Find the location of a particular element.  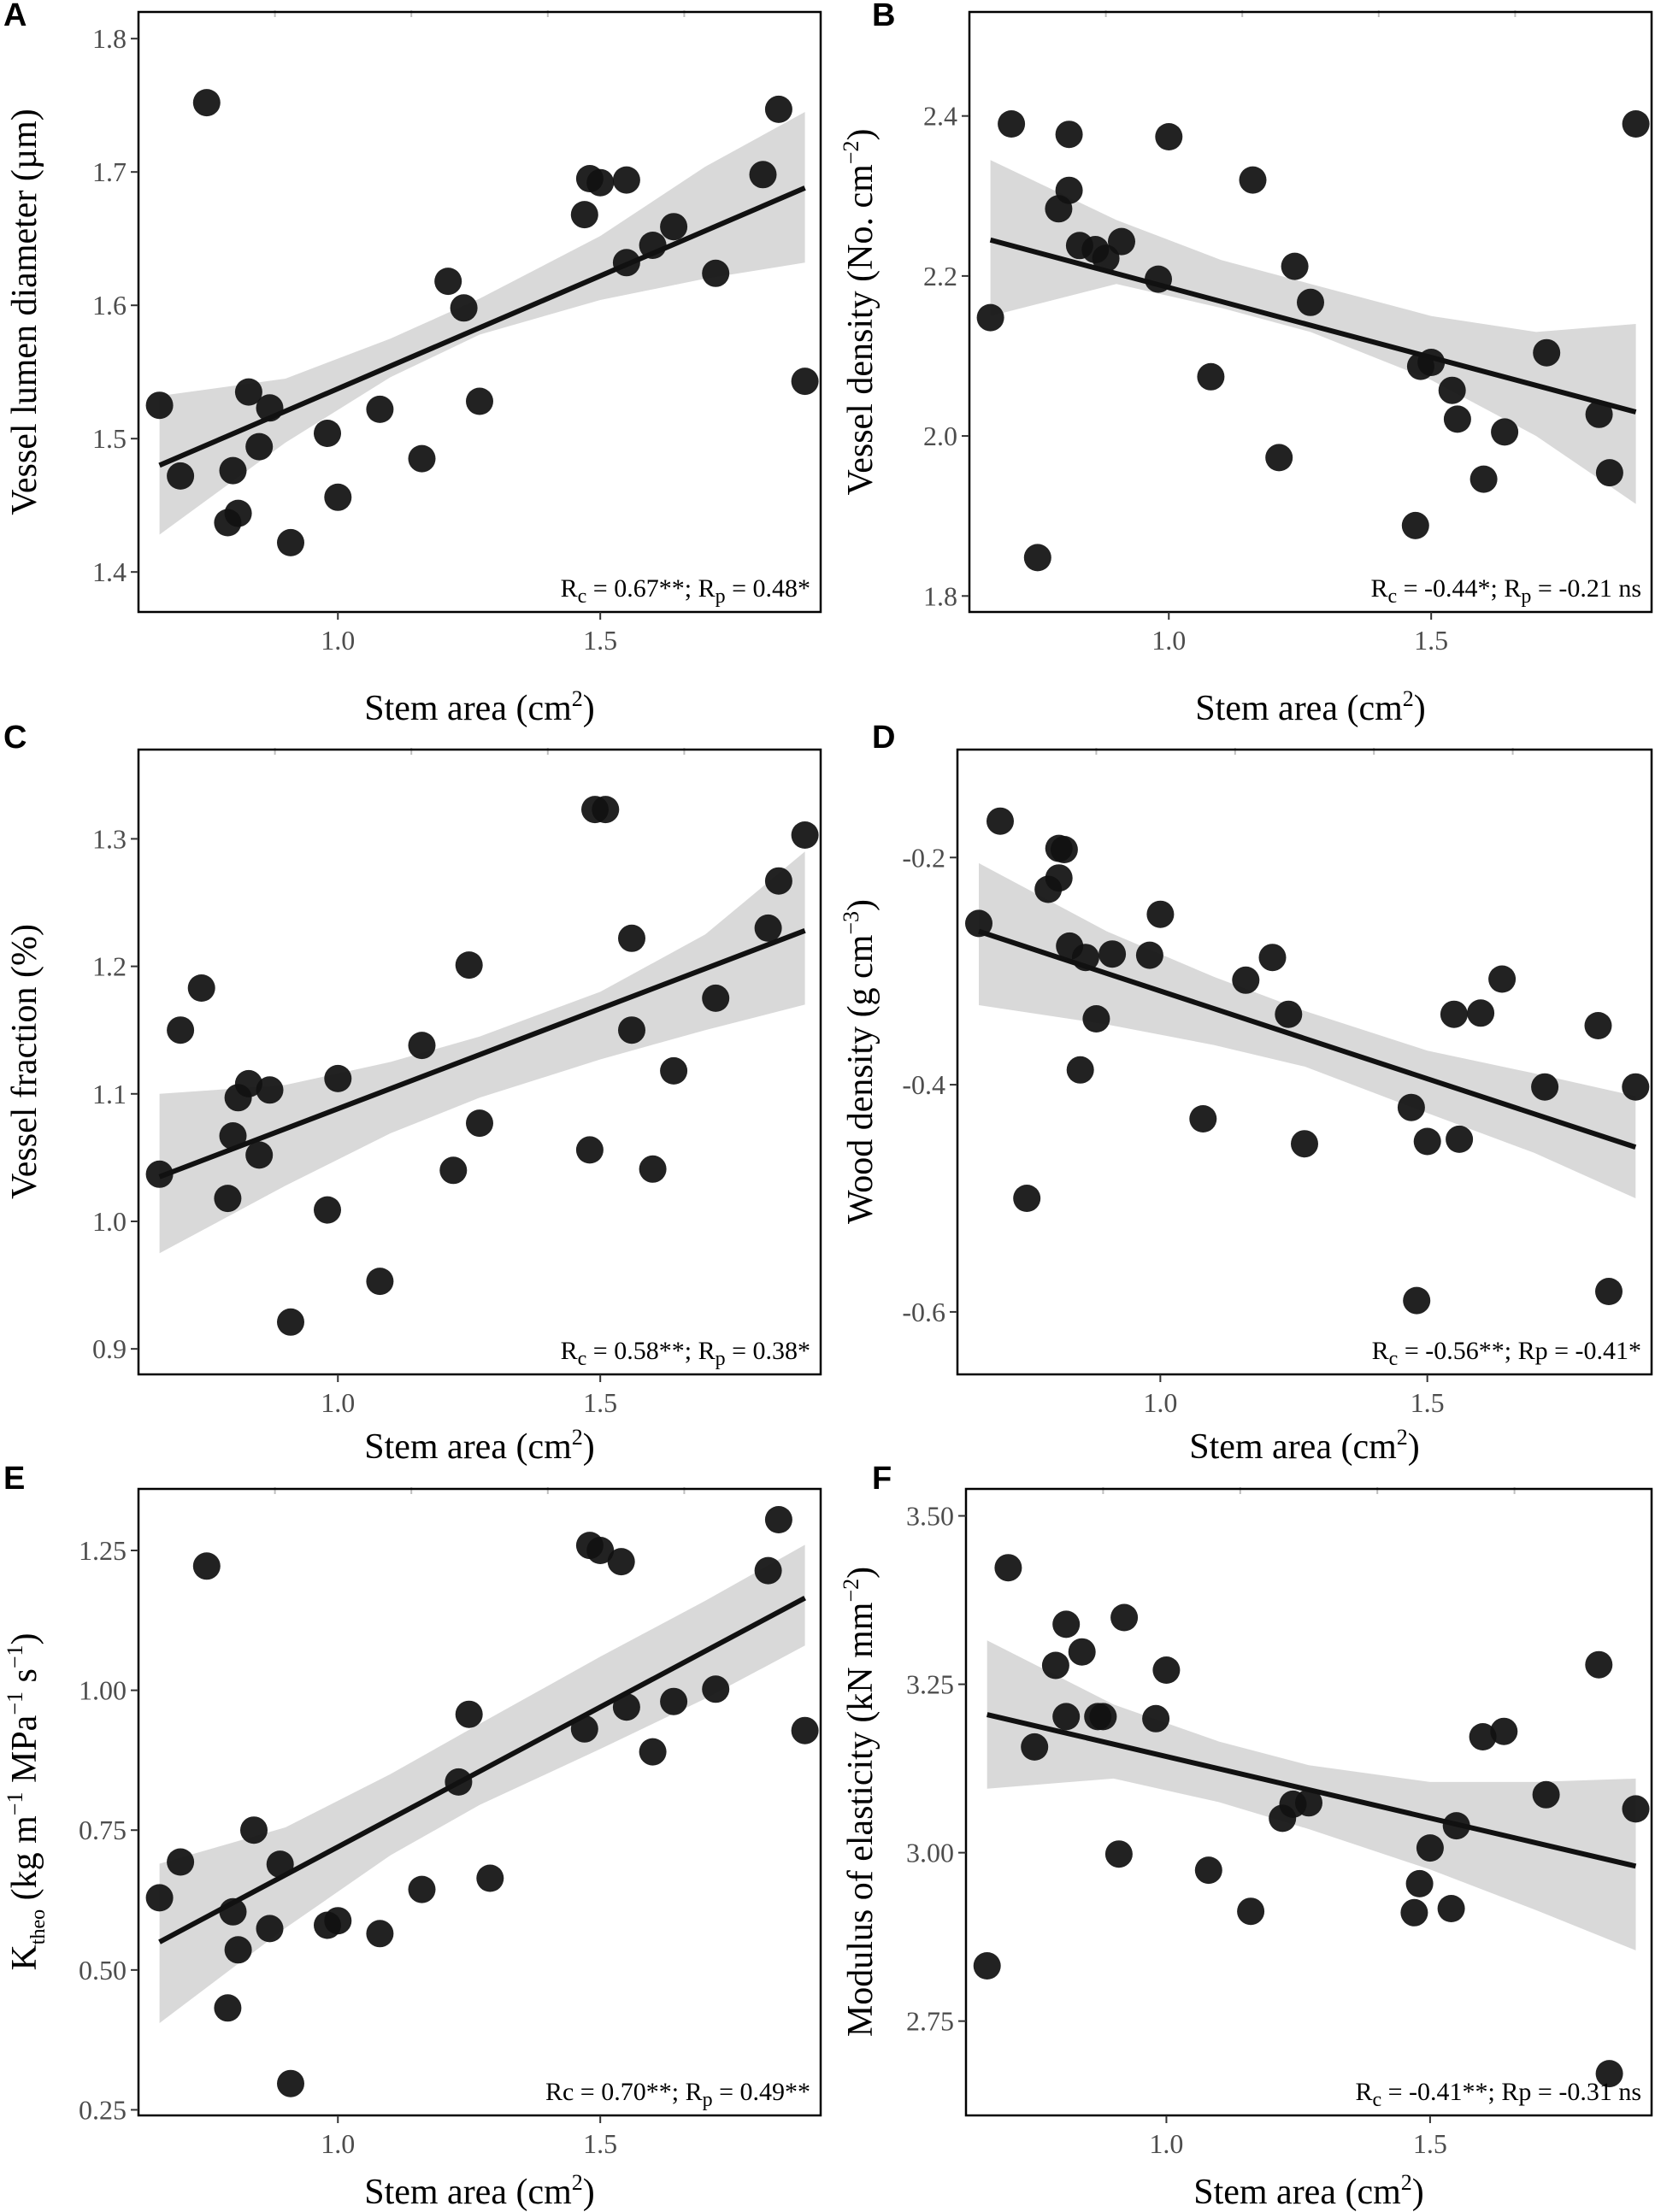

x-axis-title-b: Stem area (cm2) is located at coordinates (1310, 707).